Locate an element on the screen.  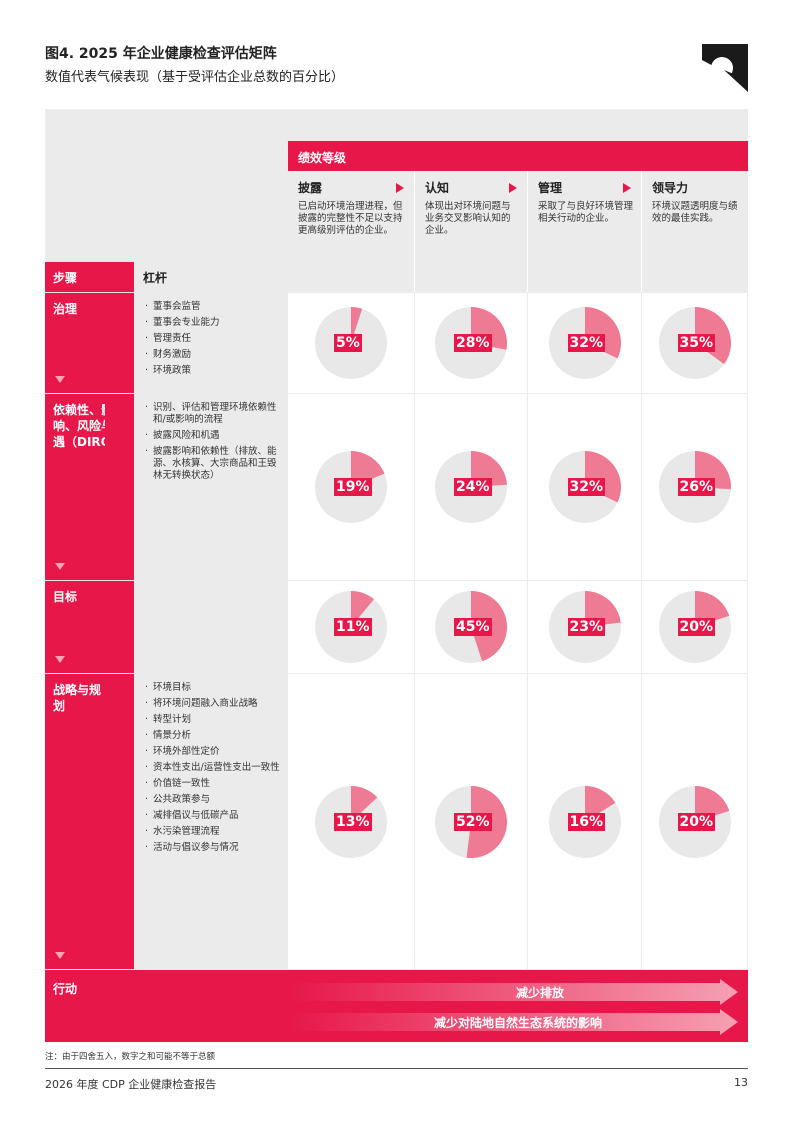
lever-item: 情景分析 is located at coordinates (213, 736).